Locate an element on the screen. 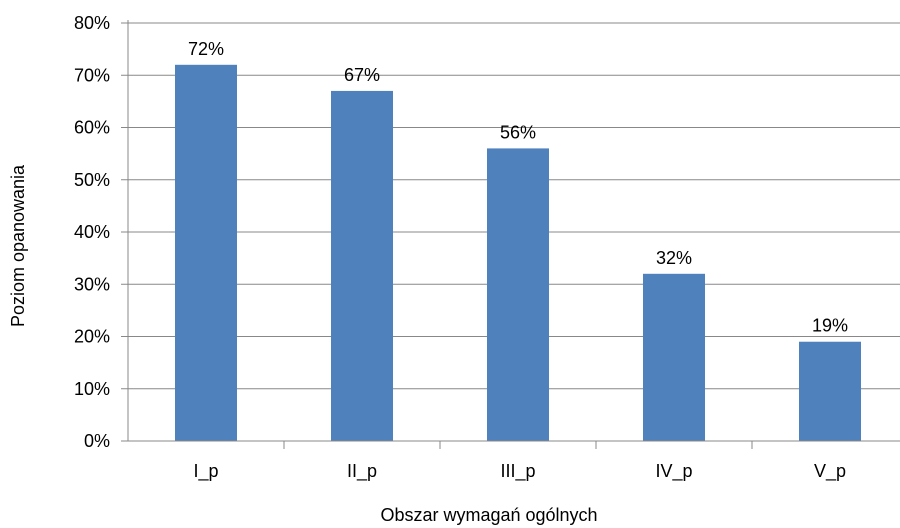  bar-IV_p is located at coordinates (674, 357).